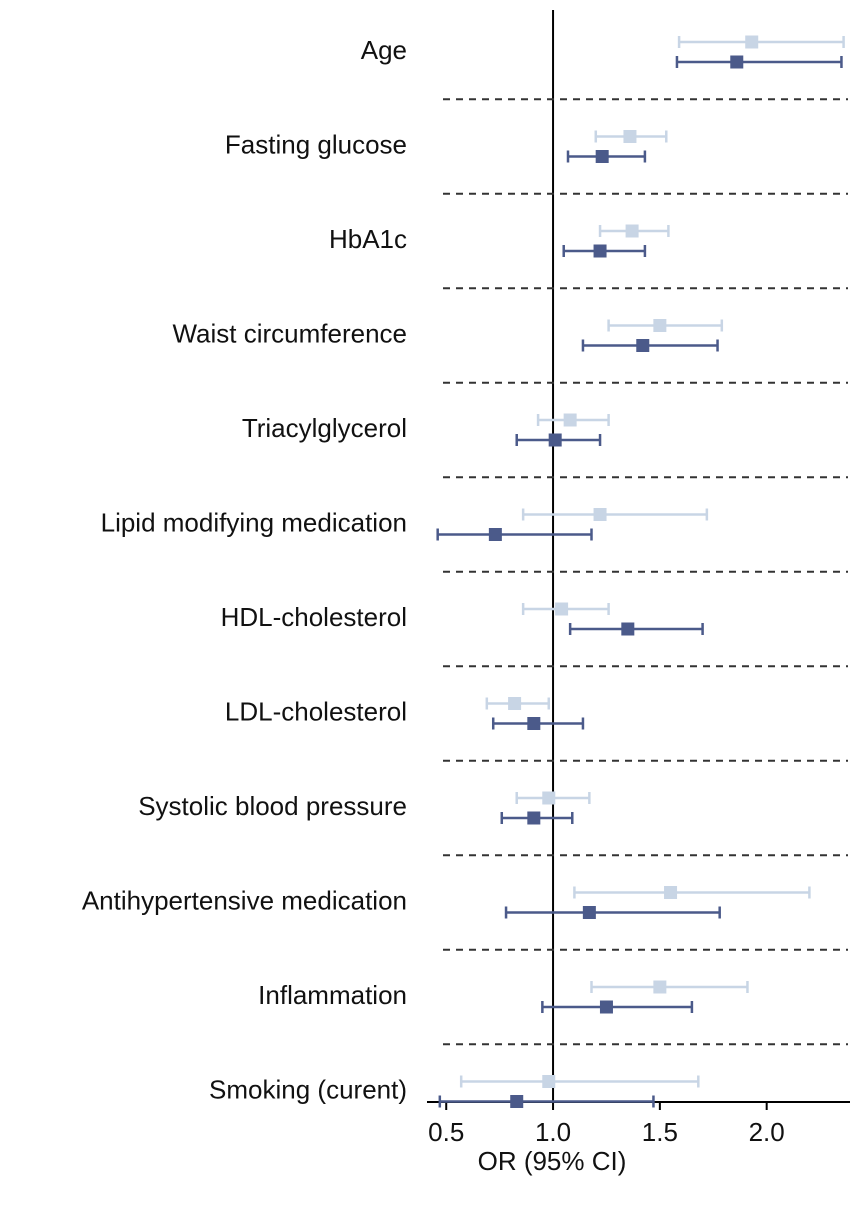 The image size is (851, 1207). I want to click on row-label: Waist circumference, so click(289, 333).